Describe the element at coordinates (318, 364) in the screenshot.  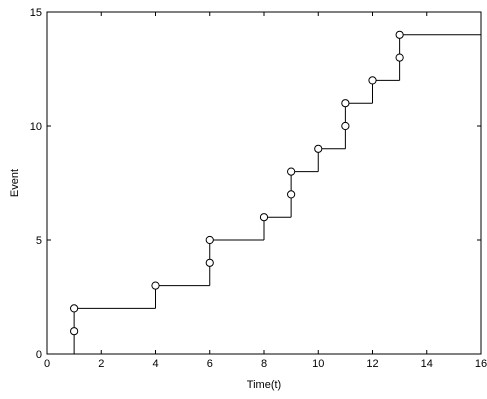
I see `x-tick-label: 10` at that location.